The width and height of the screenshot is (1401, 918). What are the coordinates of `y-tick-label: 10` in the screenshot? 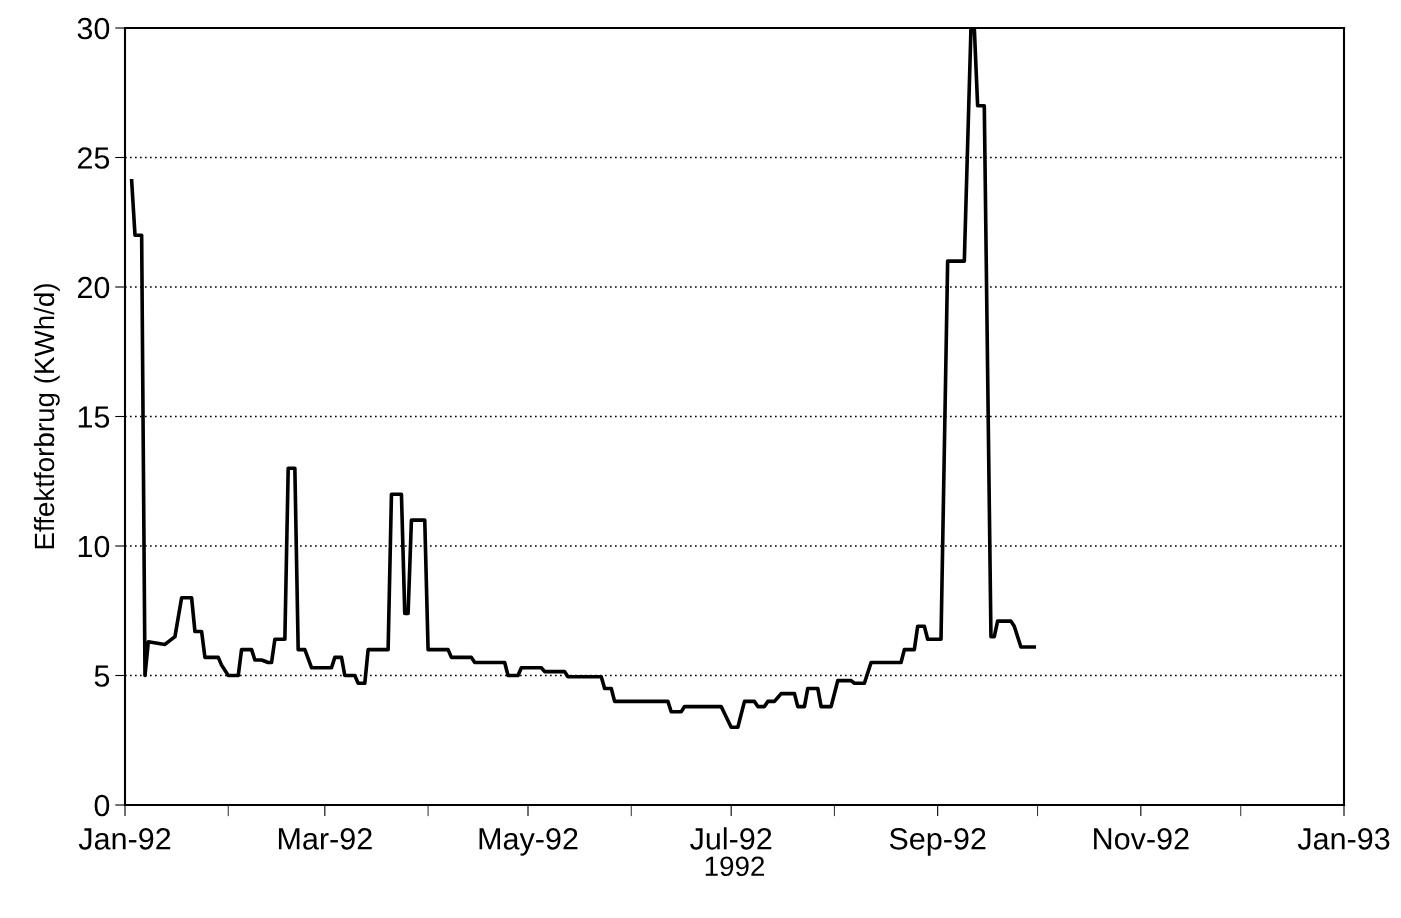 It's located at (94, 546).